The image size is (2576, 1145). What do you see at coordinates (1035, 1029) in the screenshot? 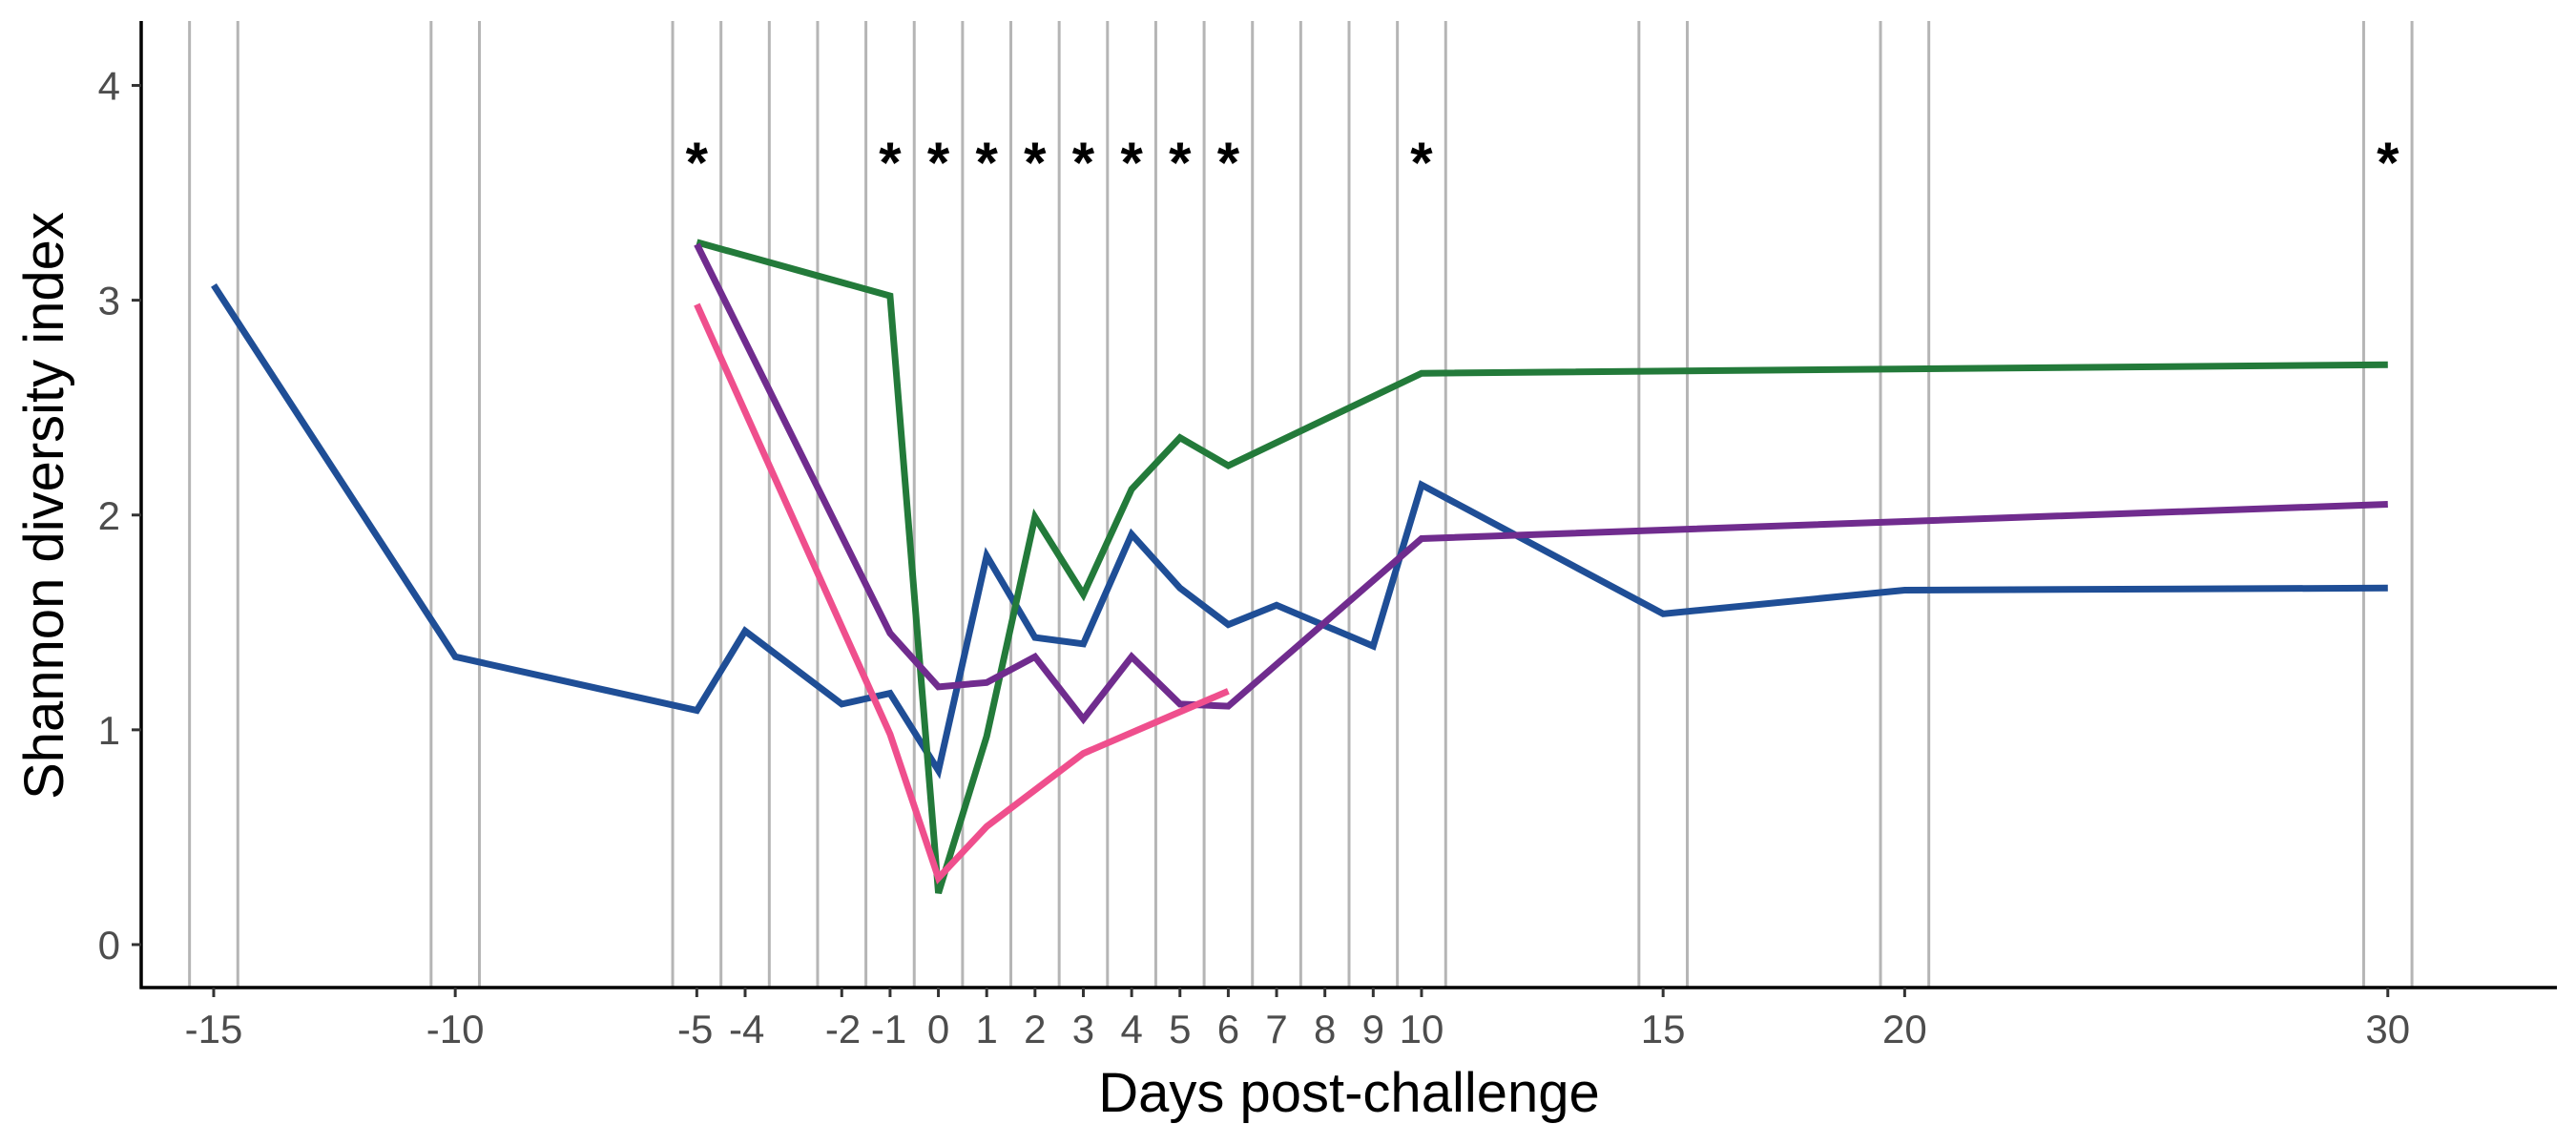
I see `x-tick-label-8: 2` at bounding box center [1035, 1029].